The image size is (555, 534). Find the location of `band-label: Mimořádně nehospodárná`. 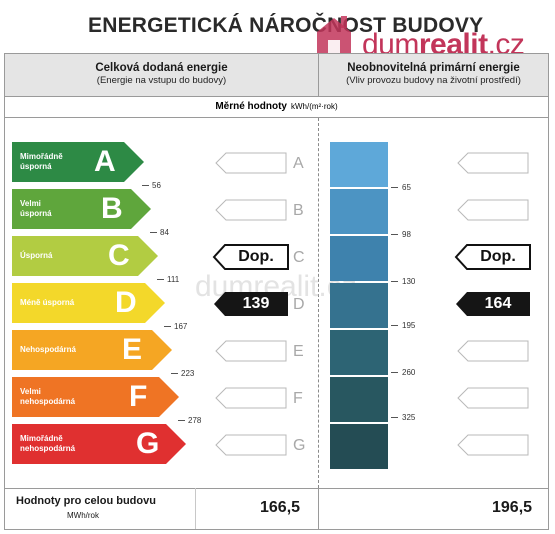

band-label: Mimořádně nehospodárná is located at coordinates (47, 444).